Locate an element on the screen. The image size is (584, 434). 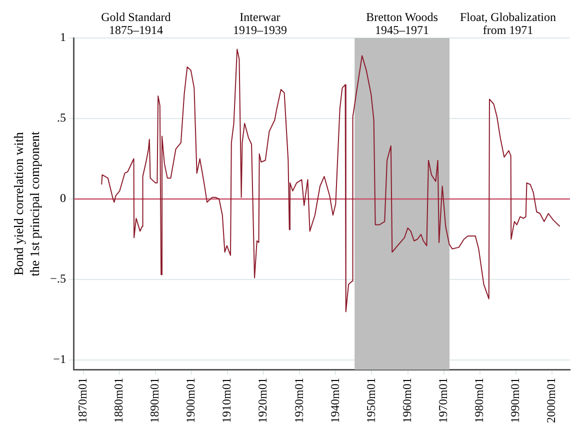
text: Float, Globalization from 1971 is located at coordinates (508, 23).